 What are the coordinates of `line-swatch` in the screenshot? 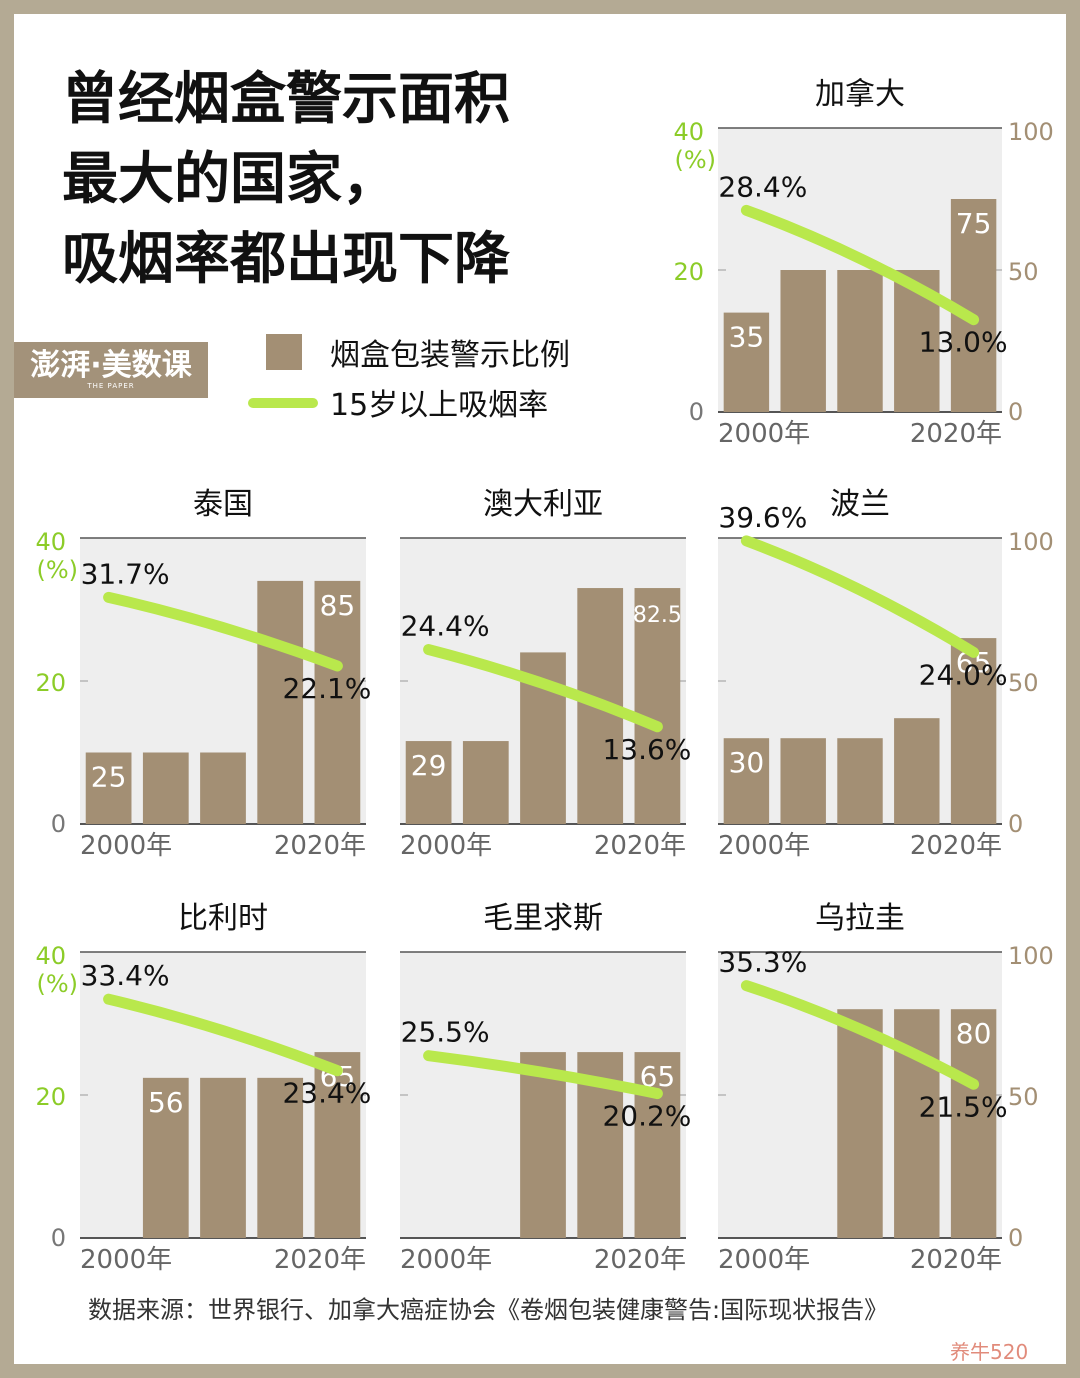 It's located at (283, 403).